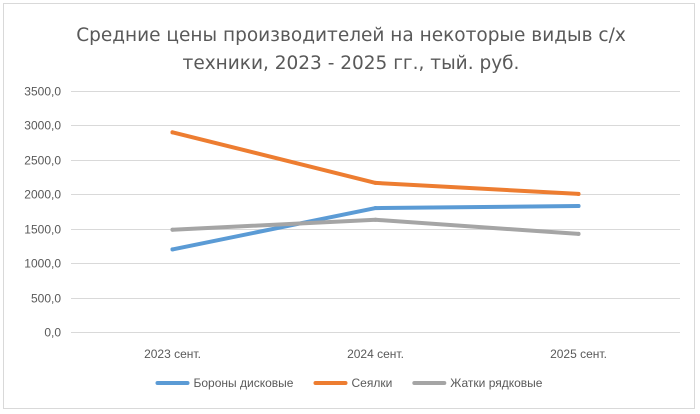 Image resolution: width=700 pixels, height=414 pixels. Describe the element at coordinates (244, 383) in the screenshot. I see `legend-label: Бороны дисковые` at that location.